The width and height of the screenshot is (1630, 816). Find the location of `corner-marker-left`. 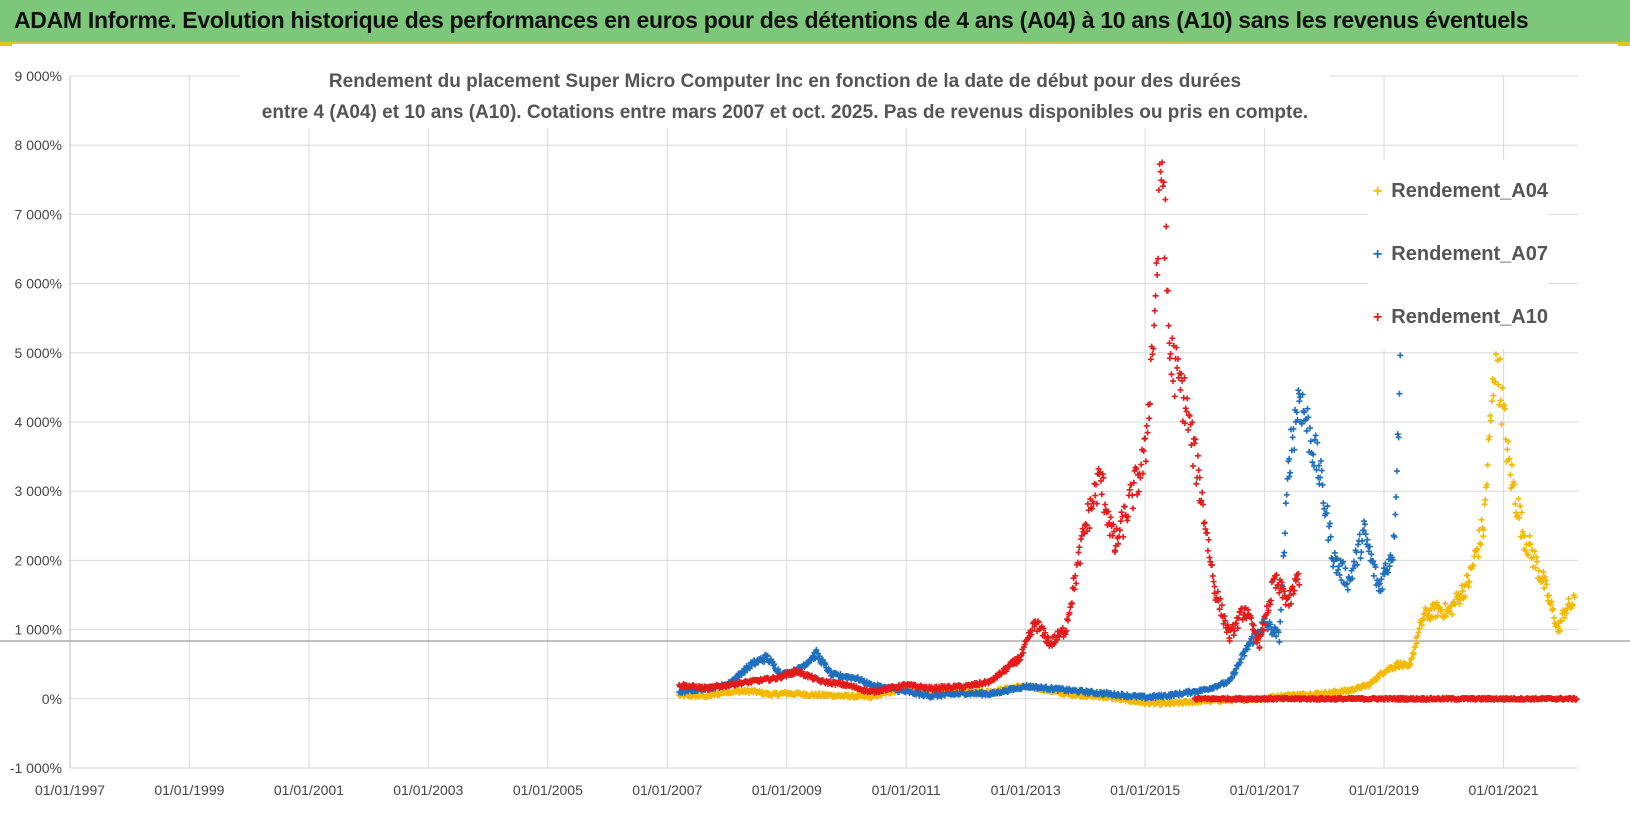

corner-marker-left is located at coordinates (6, 44).